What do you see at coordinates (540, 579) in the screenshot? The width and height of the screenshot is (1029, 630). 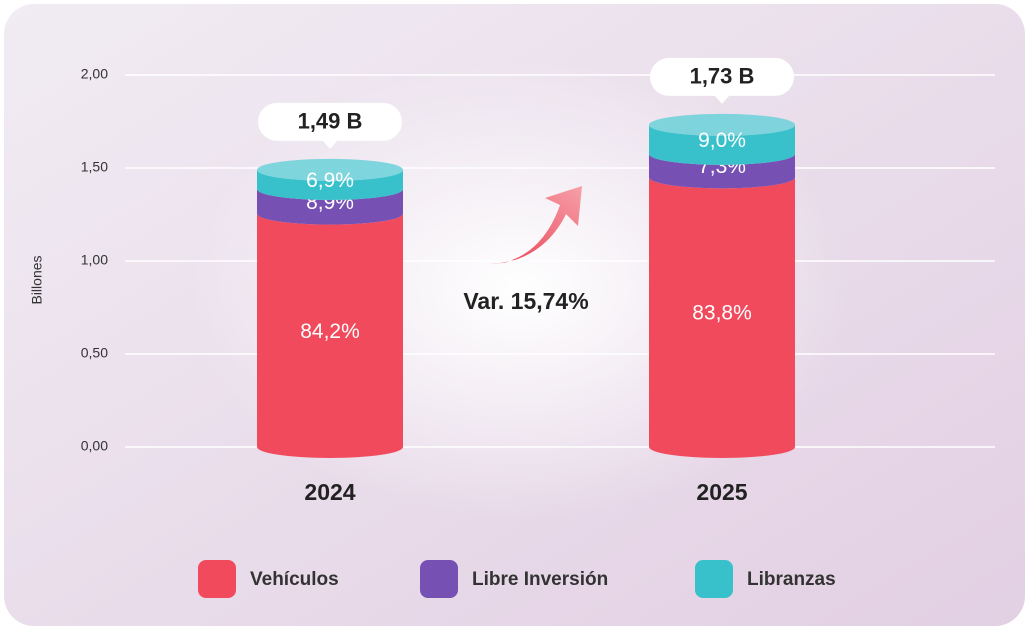 I see `legend-label: Libre Inversión` at bounding box center [540, 579].